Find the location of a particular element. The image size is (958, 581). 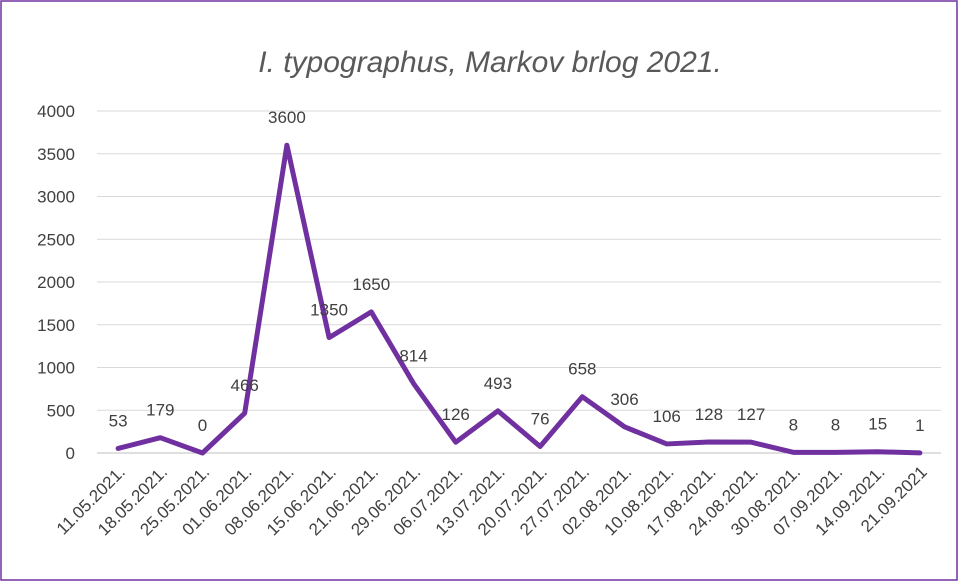

chart-title: I. typographus, Markov brlog 2021. is located at coordinates (490, 62).